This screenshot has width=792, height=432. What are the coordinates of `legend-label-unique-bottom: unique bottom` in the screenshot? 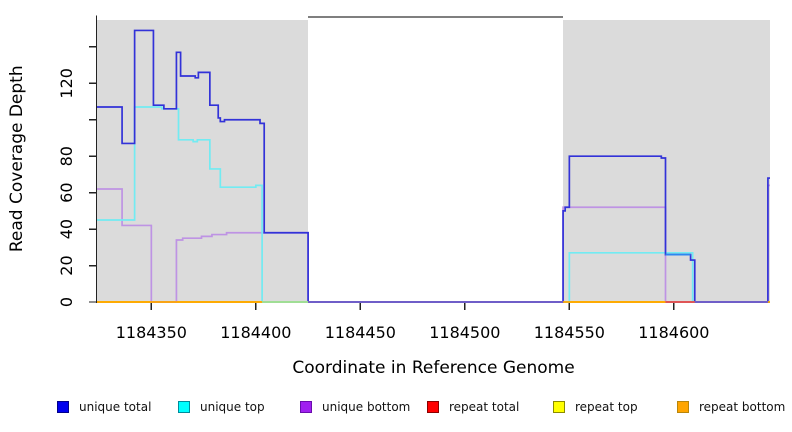 It's located at (366, 407).